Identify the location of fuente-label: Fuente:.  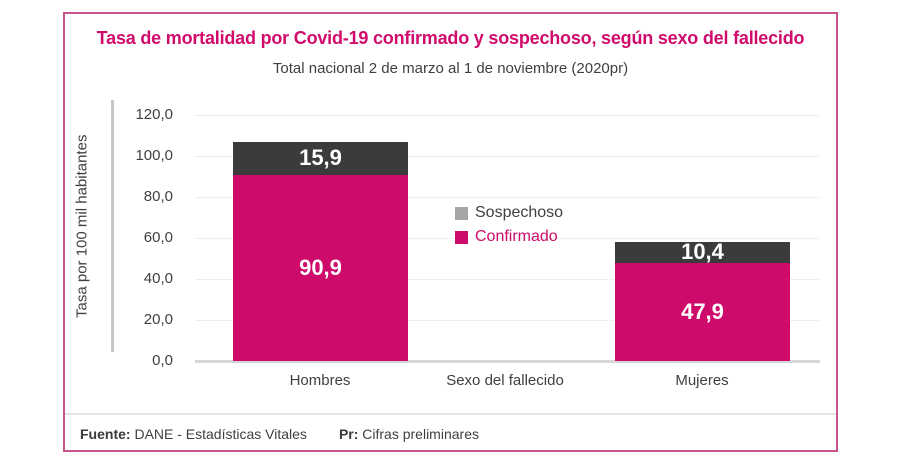
(105, 434).